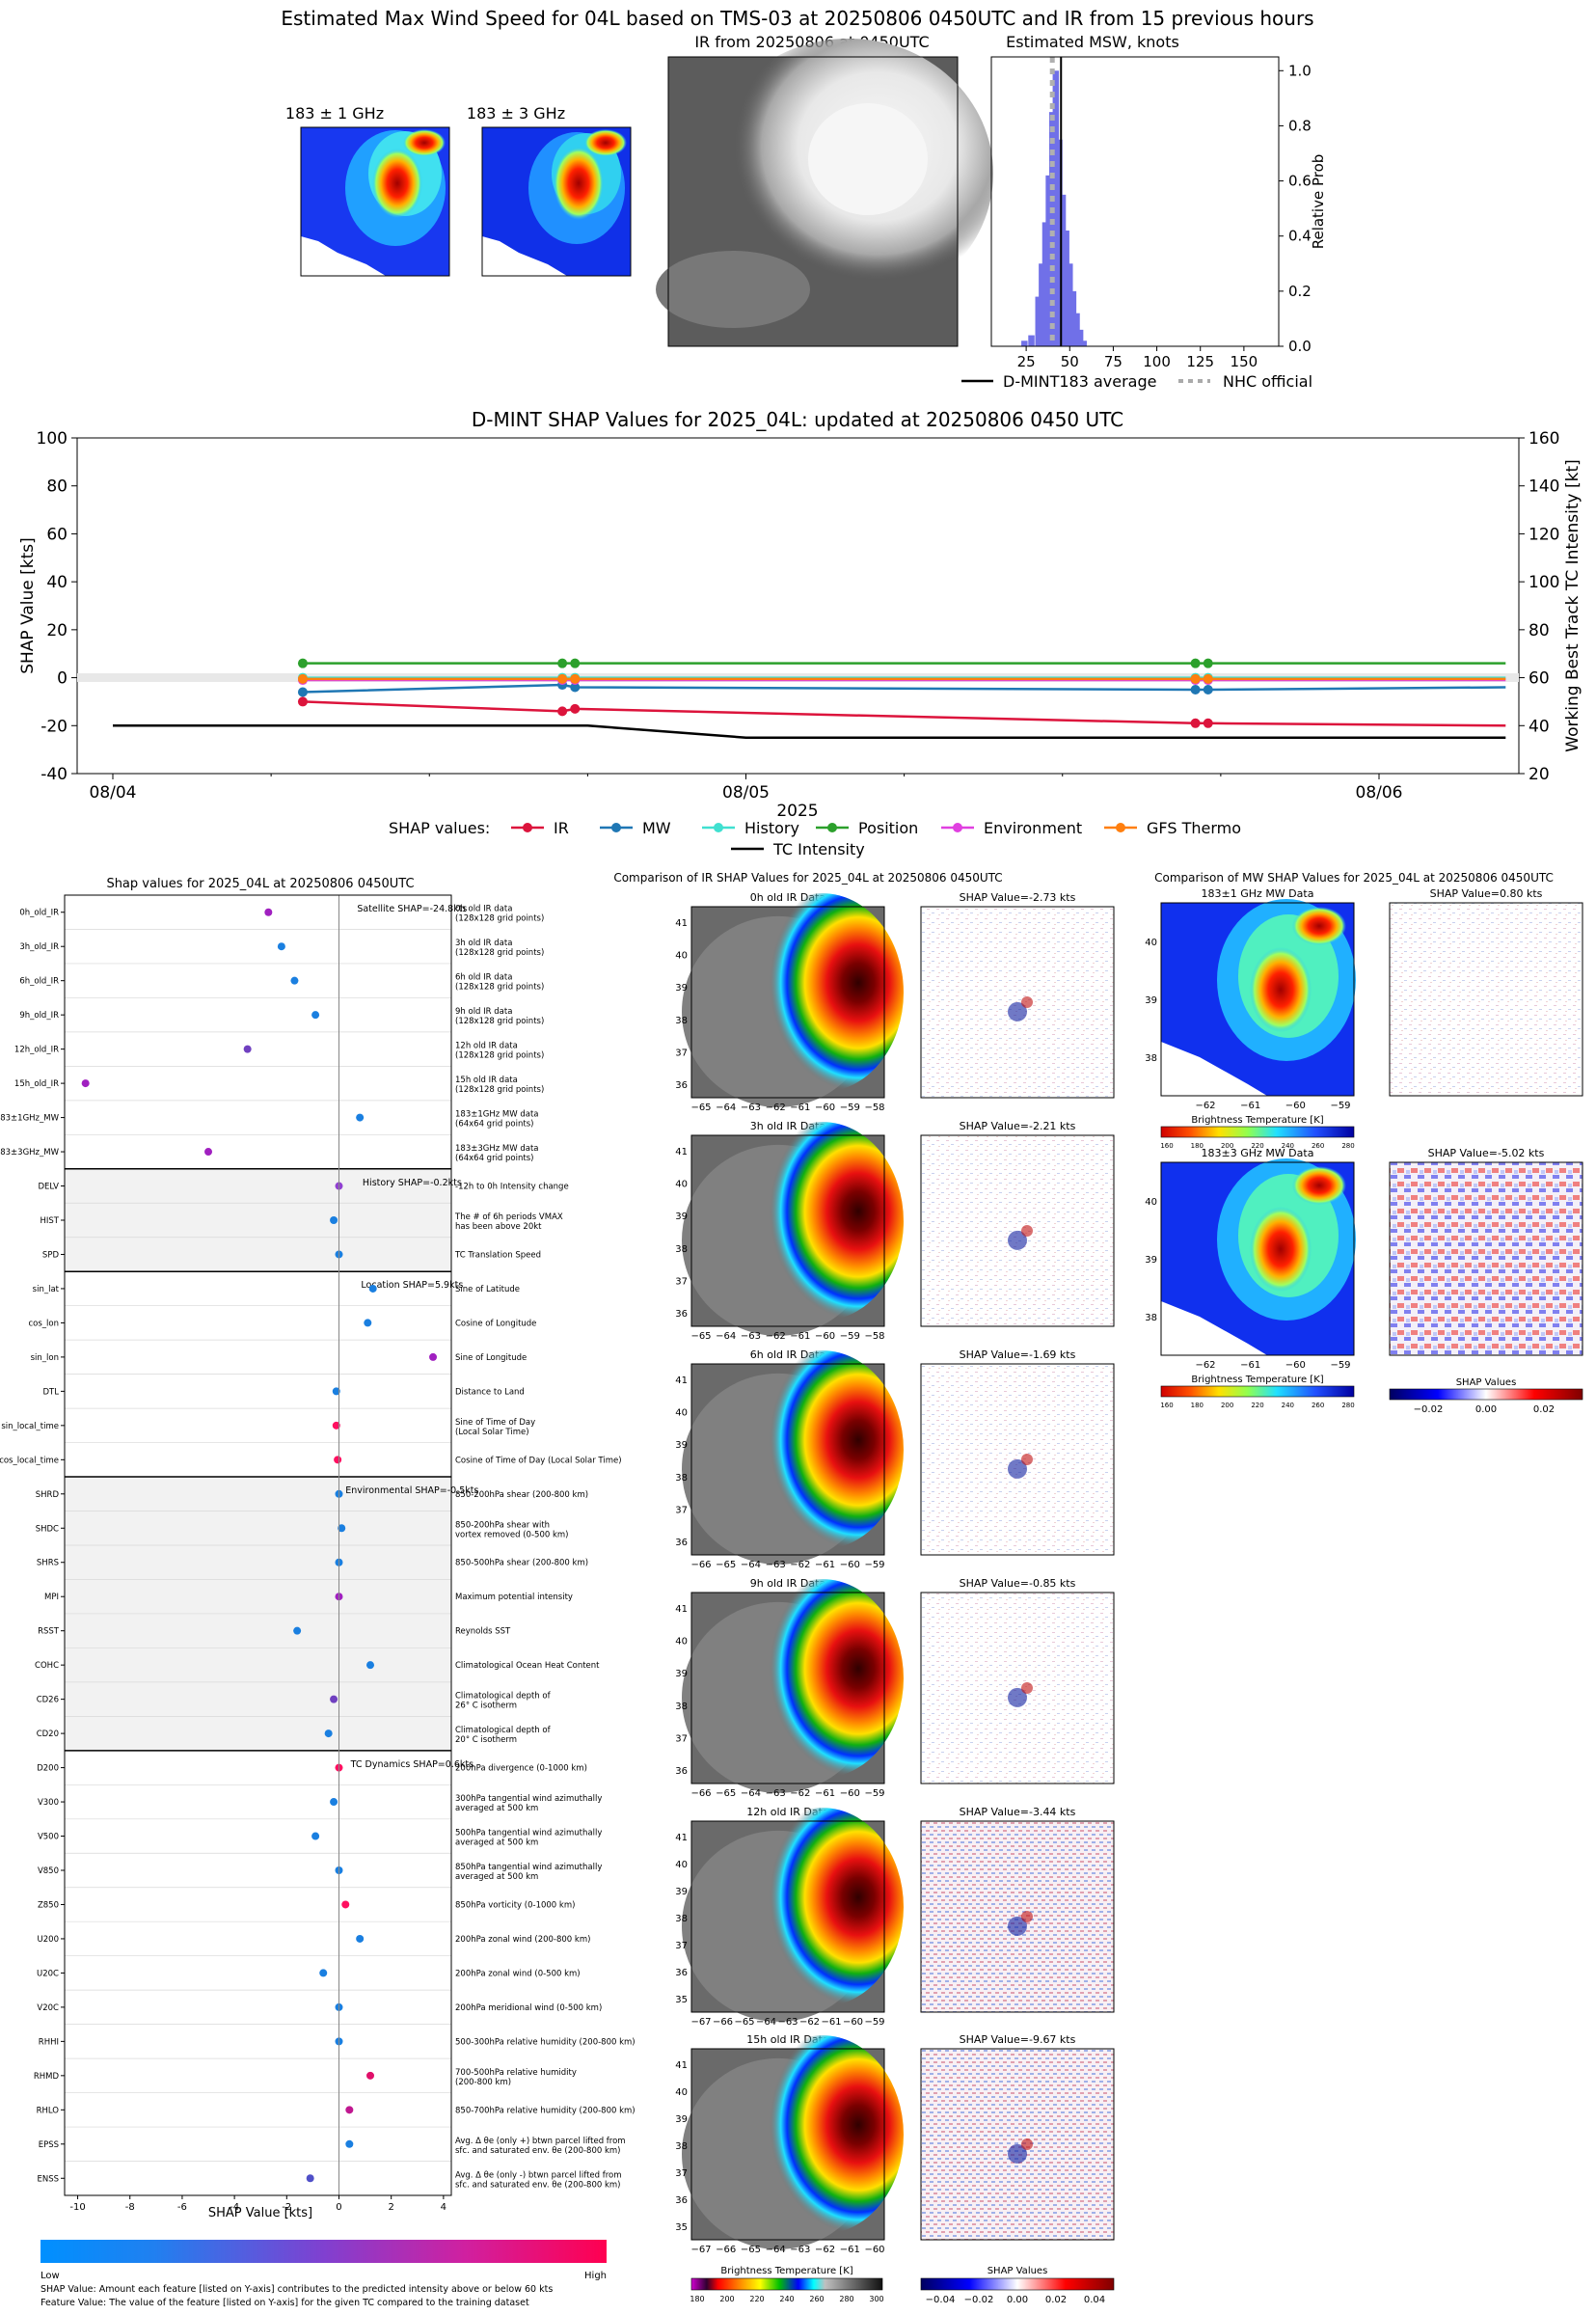 The width and height of the screenshot is (1596, 2315). I want to click on ir-bt-tick: 220, so click(757, 2299).